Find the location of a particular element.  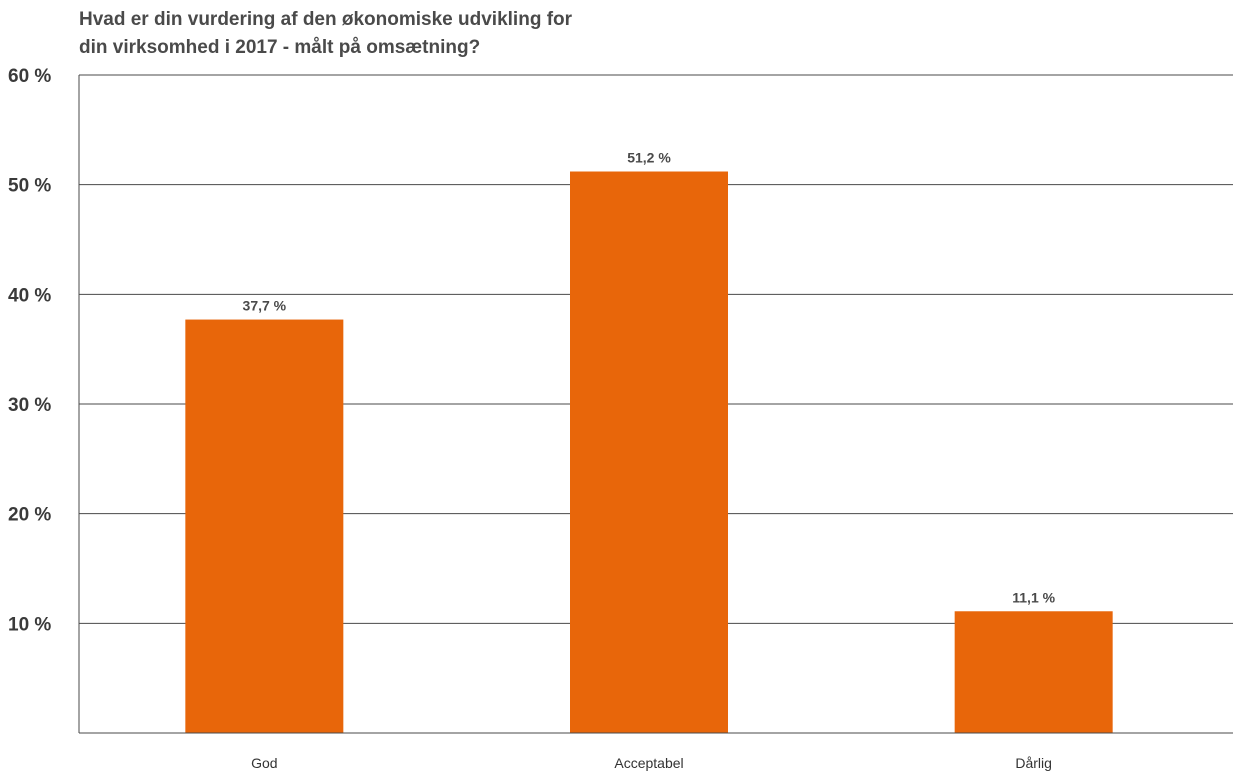

x-axis-ticks: God Acceptabel Dårlig is located at coordinates (651, 763).